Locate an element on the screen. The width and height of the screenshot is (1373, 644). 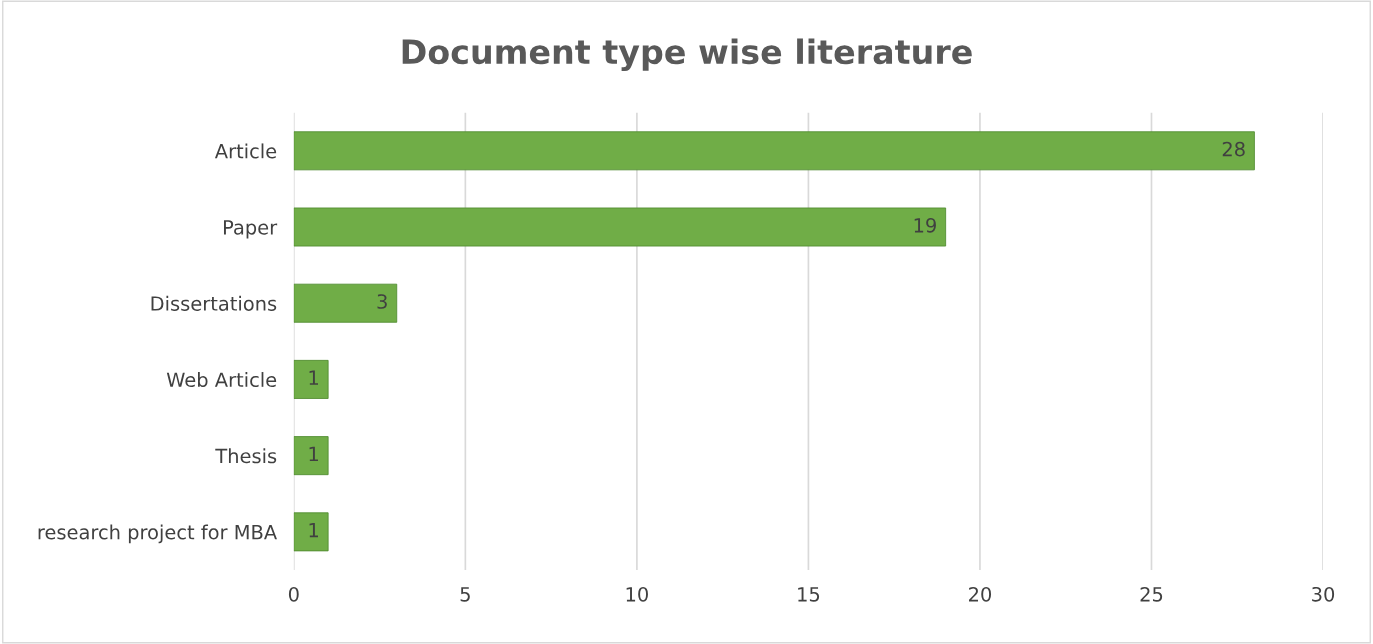
y-tick-label: Thesis is located at coordinates (246, 456).